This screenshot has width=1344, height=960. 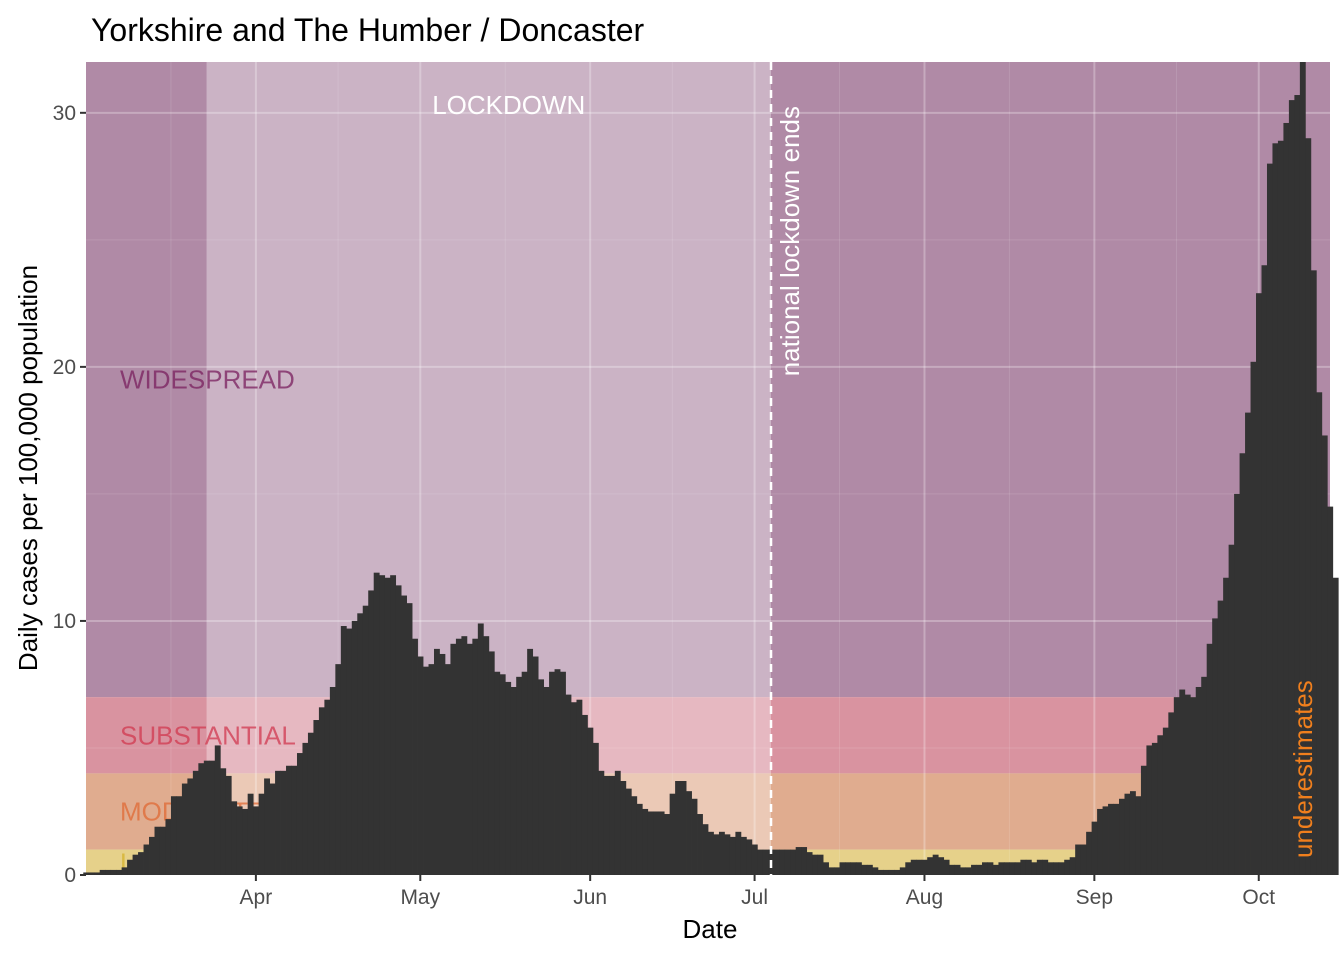 I want to click on band-substantial, so click(x=708, y=735).